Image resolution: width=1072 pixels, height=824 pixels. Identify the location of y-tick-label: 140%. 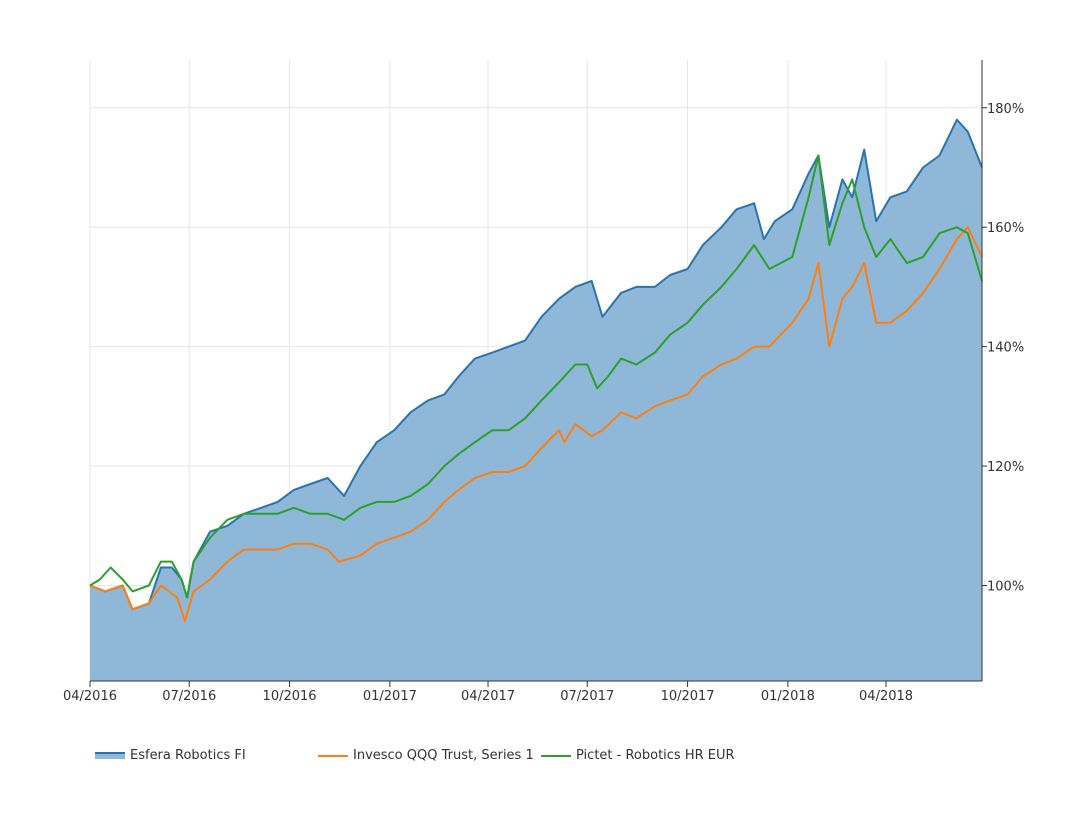
(1005, 348).